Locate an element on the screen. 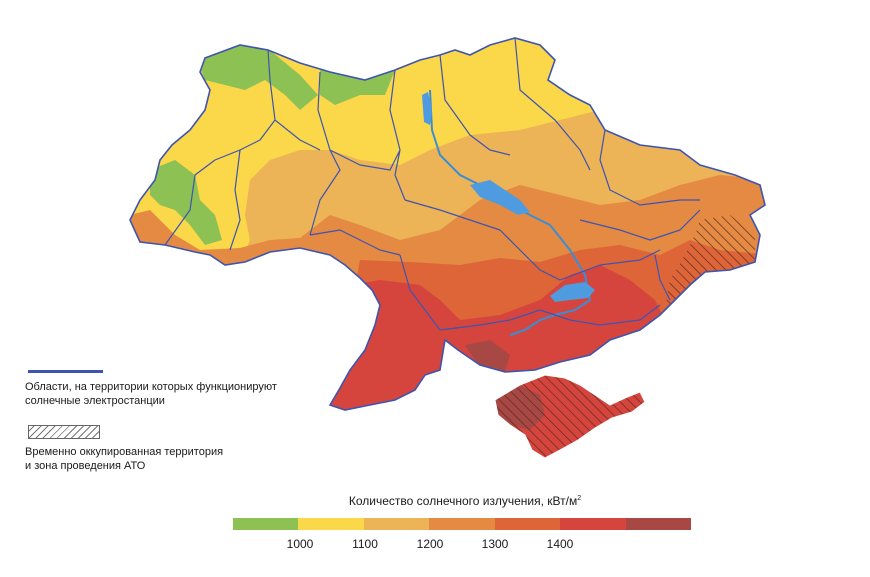 Image resolution: width=870 pixels, height=577 pixels. scale-bar is located at coordinates (462, 524).